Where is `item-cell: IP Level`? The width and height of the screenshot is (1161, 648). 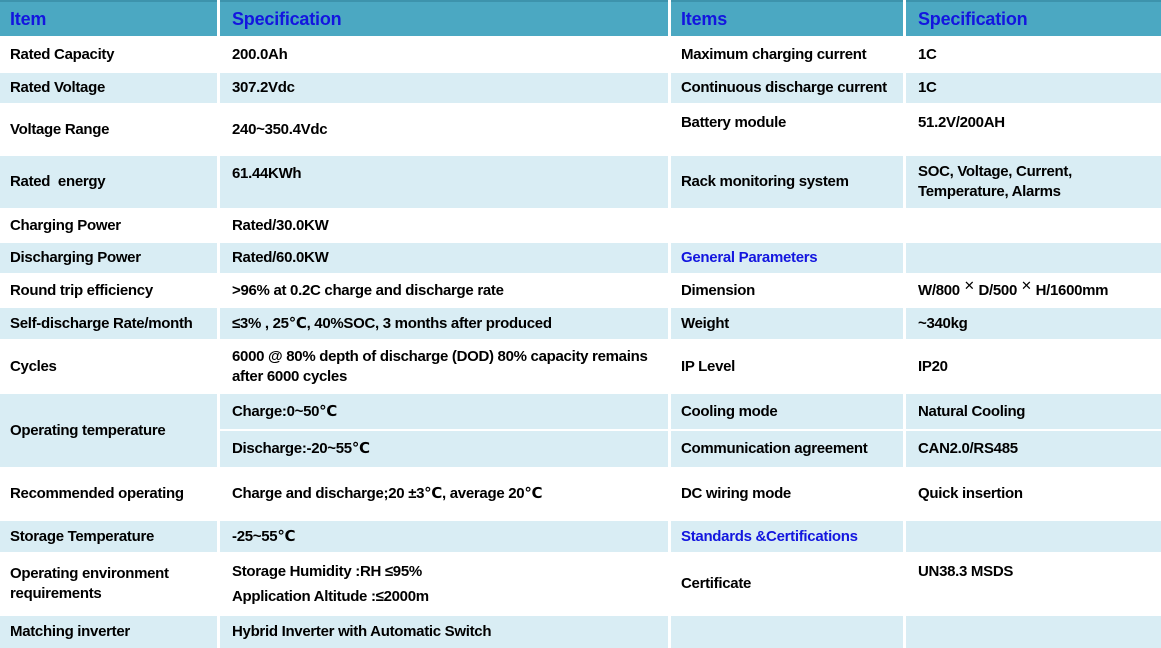
item-cell: IP Level is located at coordinates (708, 366).